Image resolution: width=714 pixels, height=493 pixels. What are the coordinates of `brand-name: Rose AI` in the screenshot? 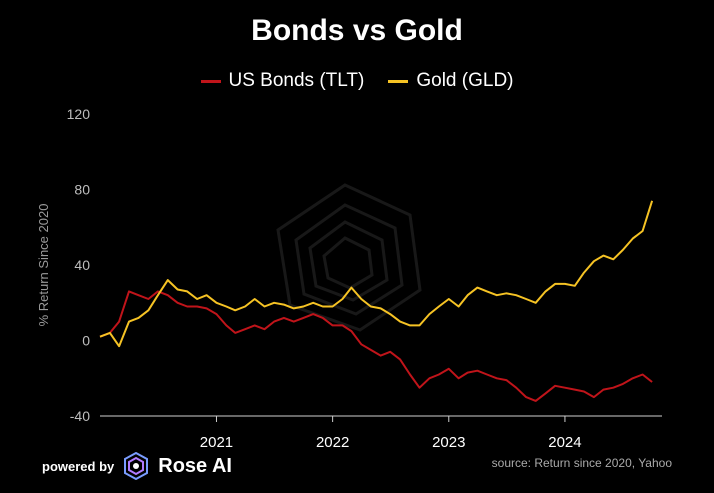 It's located at (195, 465).